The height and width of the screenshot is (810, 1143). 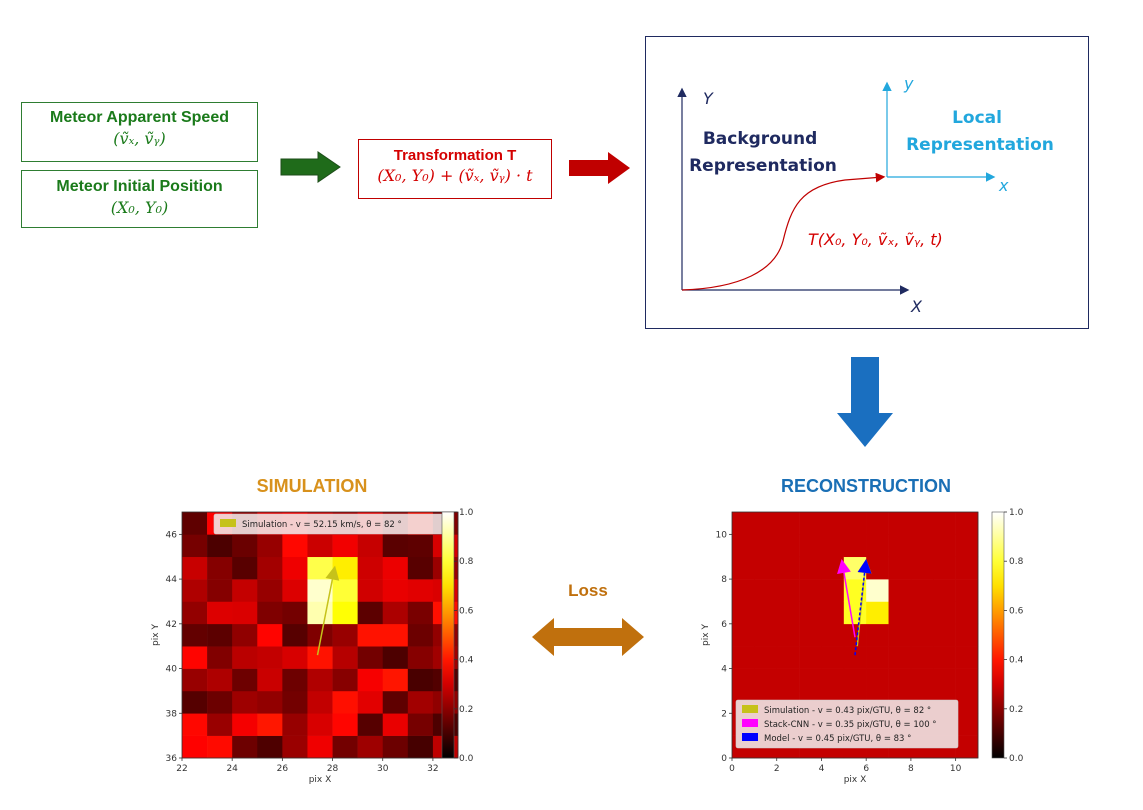 I want to click on x-tick-label: 22, so click(x=181, y=769).